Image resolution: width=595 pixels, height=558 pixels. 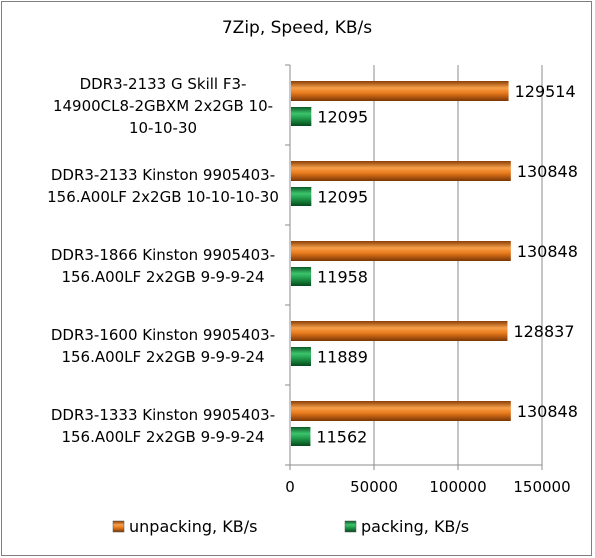 What do you see at coordinates (290, 526) in the screenshot?
I see `legend: unpacking, KB/s packing, KB/s` at bounding box center [290, 526].